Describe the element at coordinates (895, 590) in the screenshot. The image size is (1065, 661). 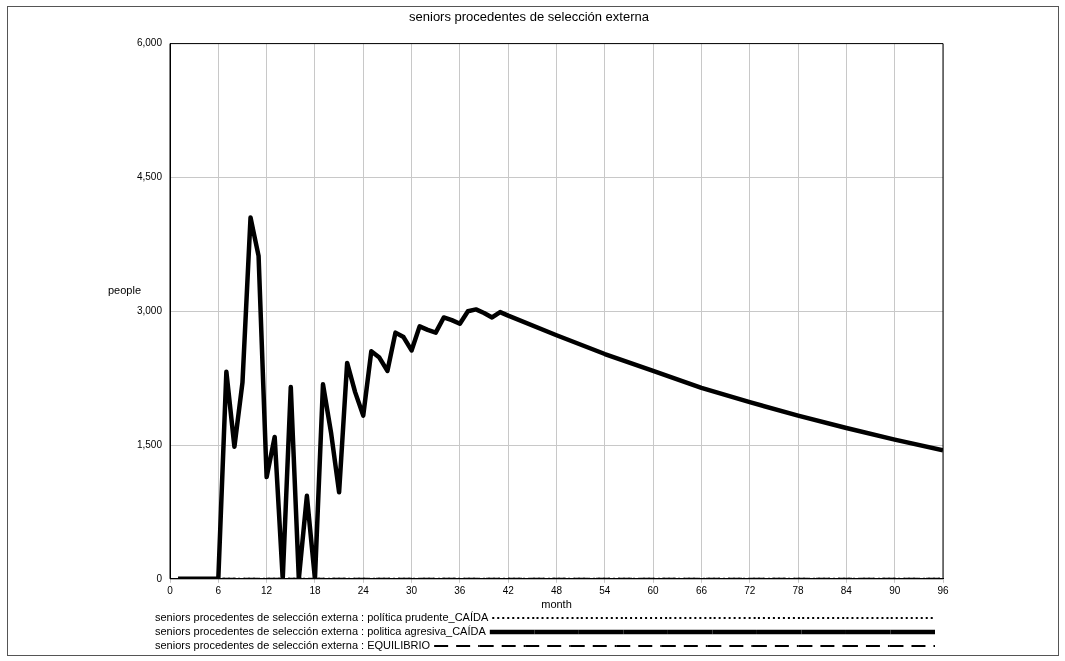
I see `x-tick-label: 90` at that location.